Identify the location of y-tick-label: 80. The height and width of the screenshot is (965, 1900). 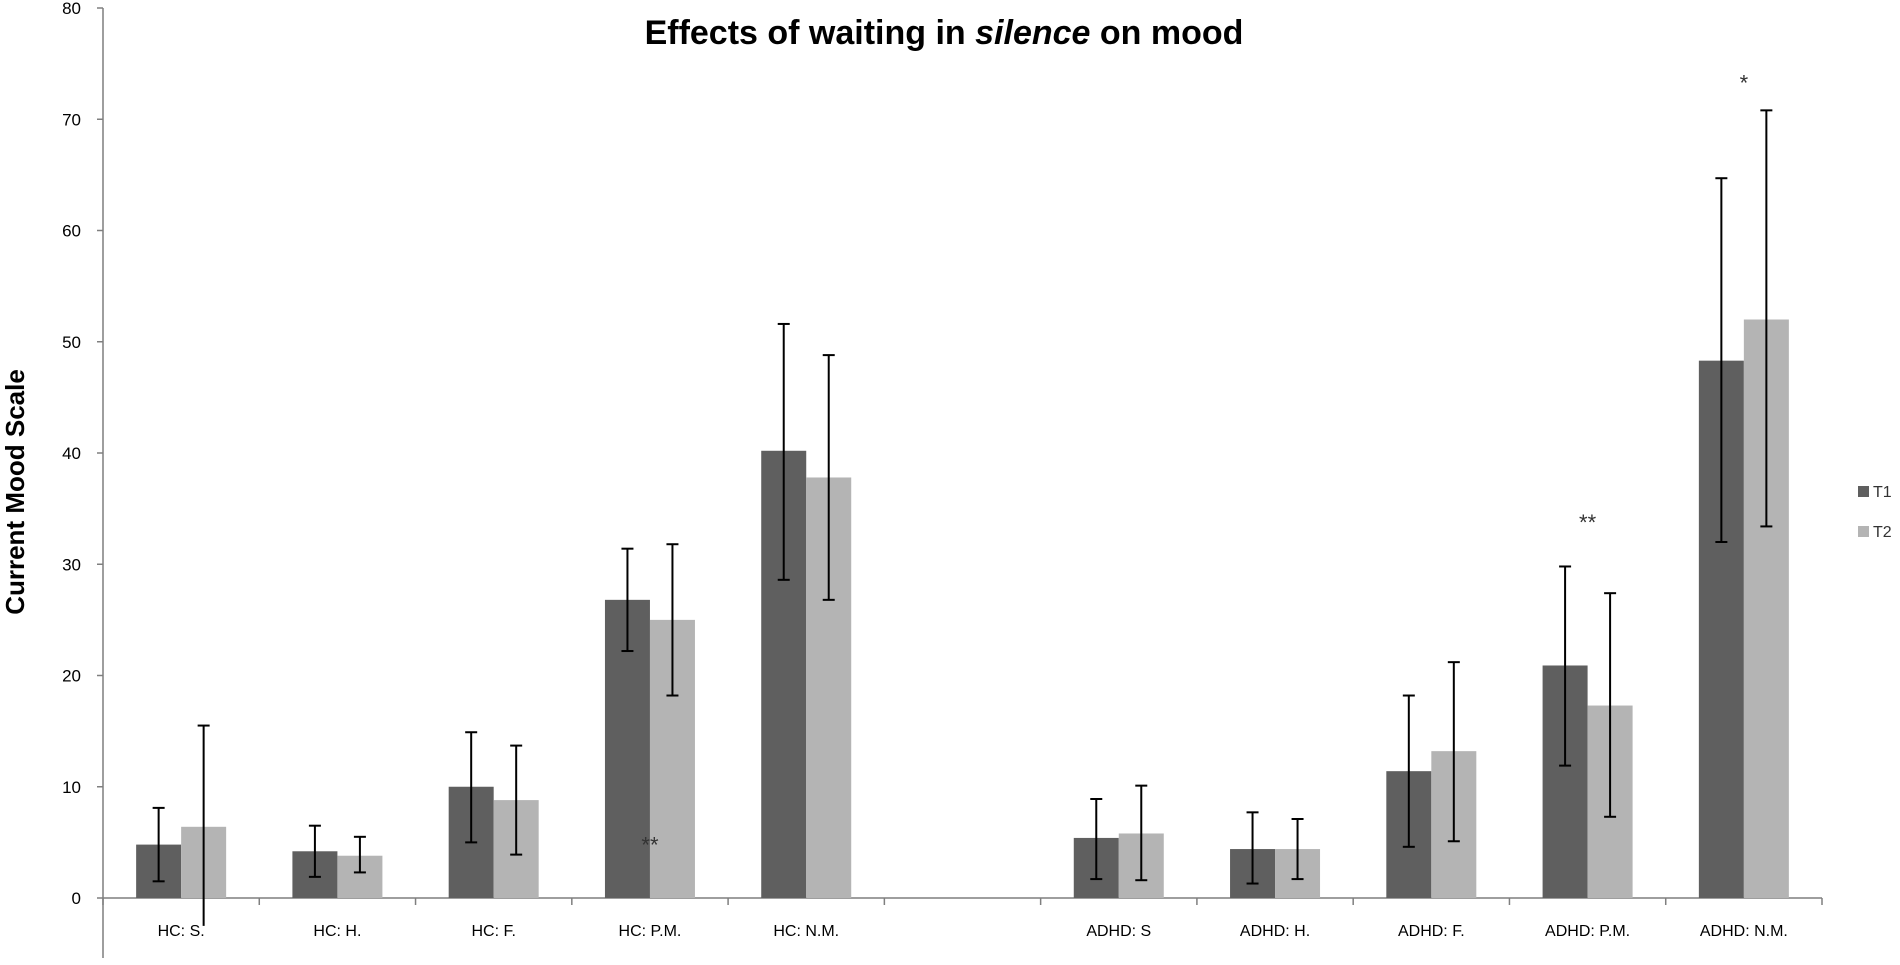
(71, 9).